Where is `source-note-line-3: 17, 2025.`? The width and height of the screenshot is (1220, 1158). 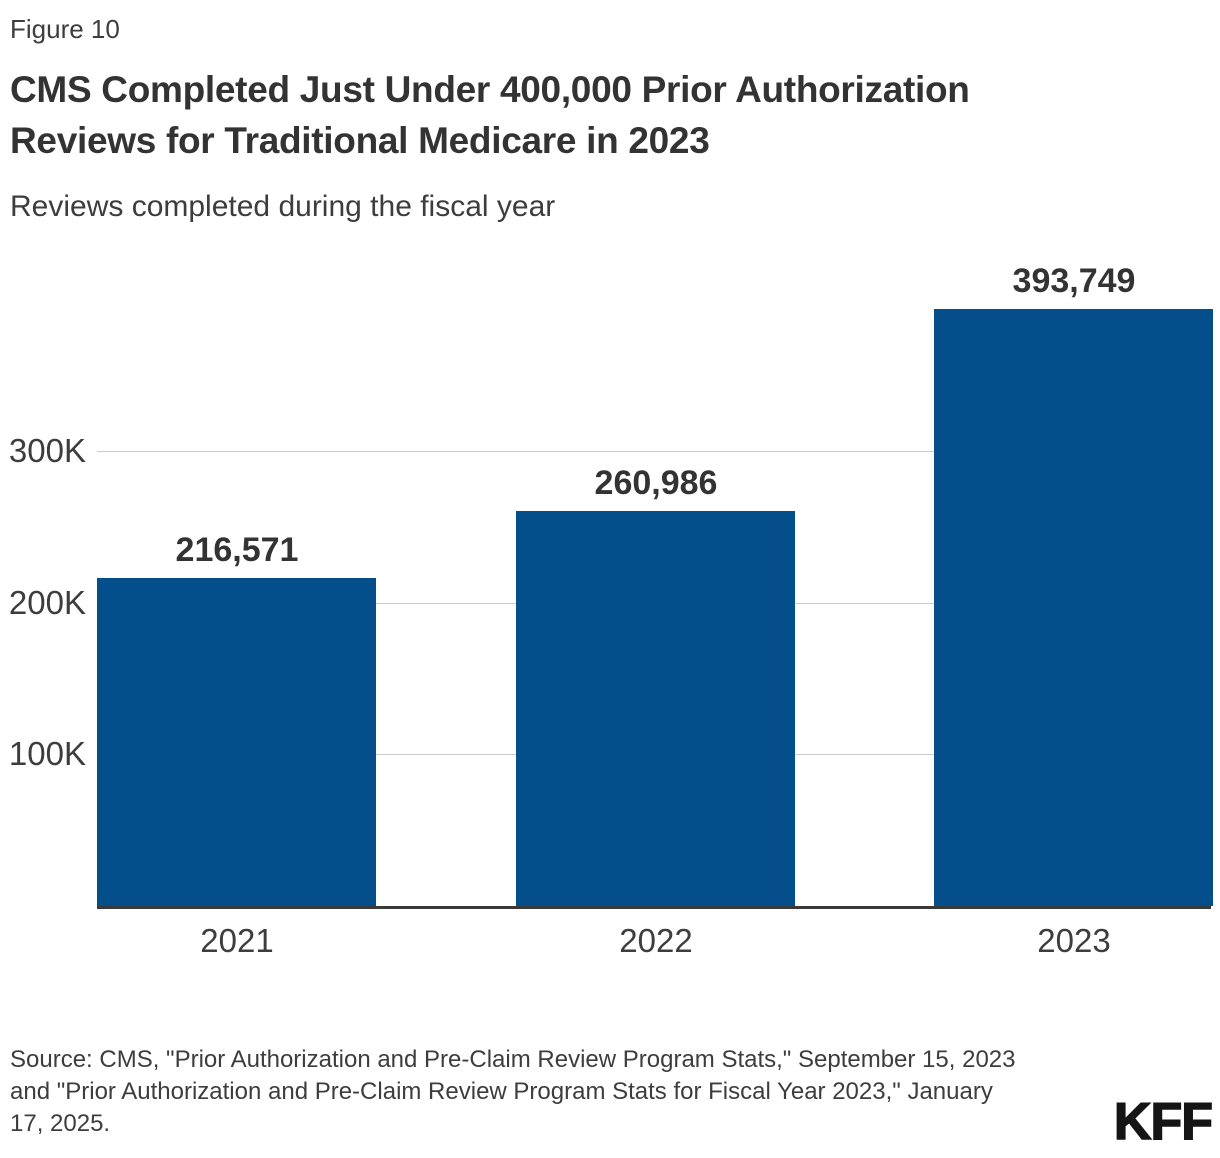 source-note-line-3: 17, 2025. is located at coordinates (60, 1123).